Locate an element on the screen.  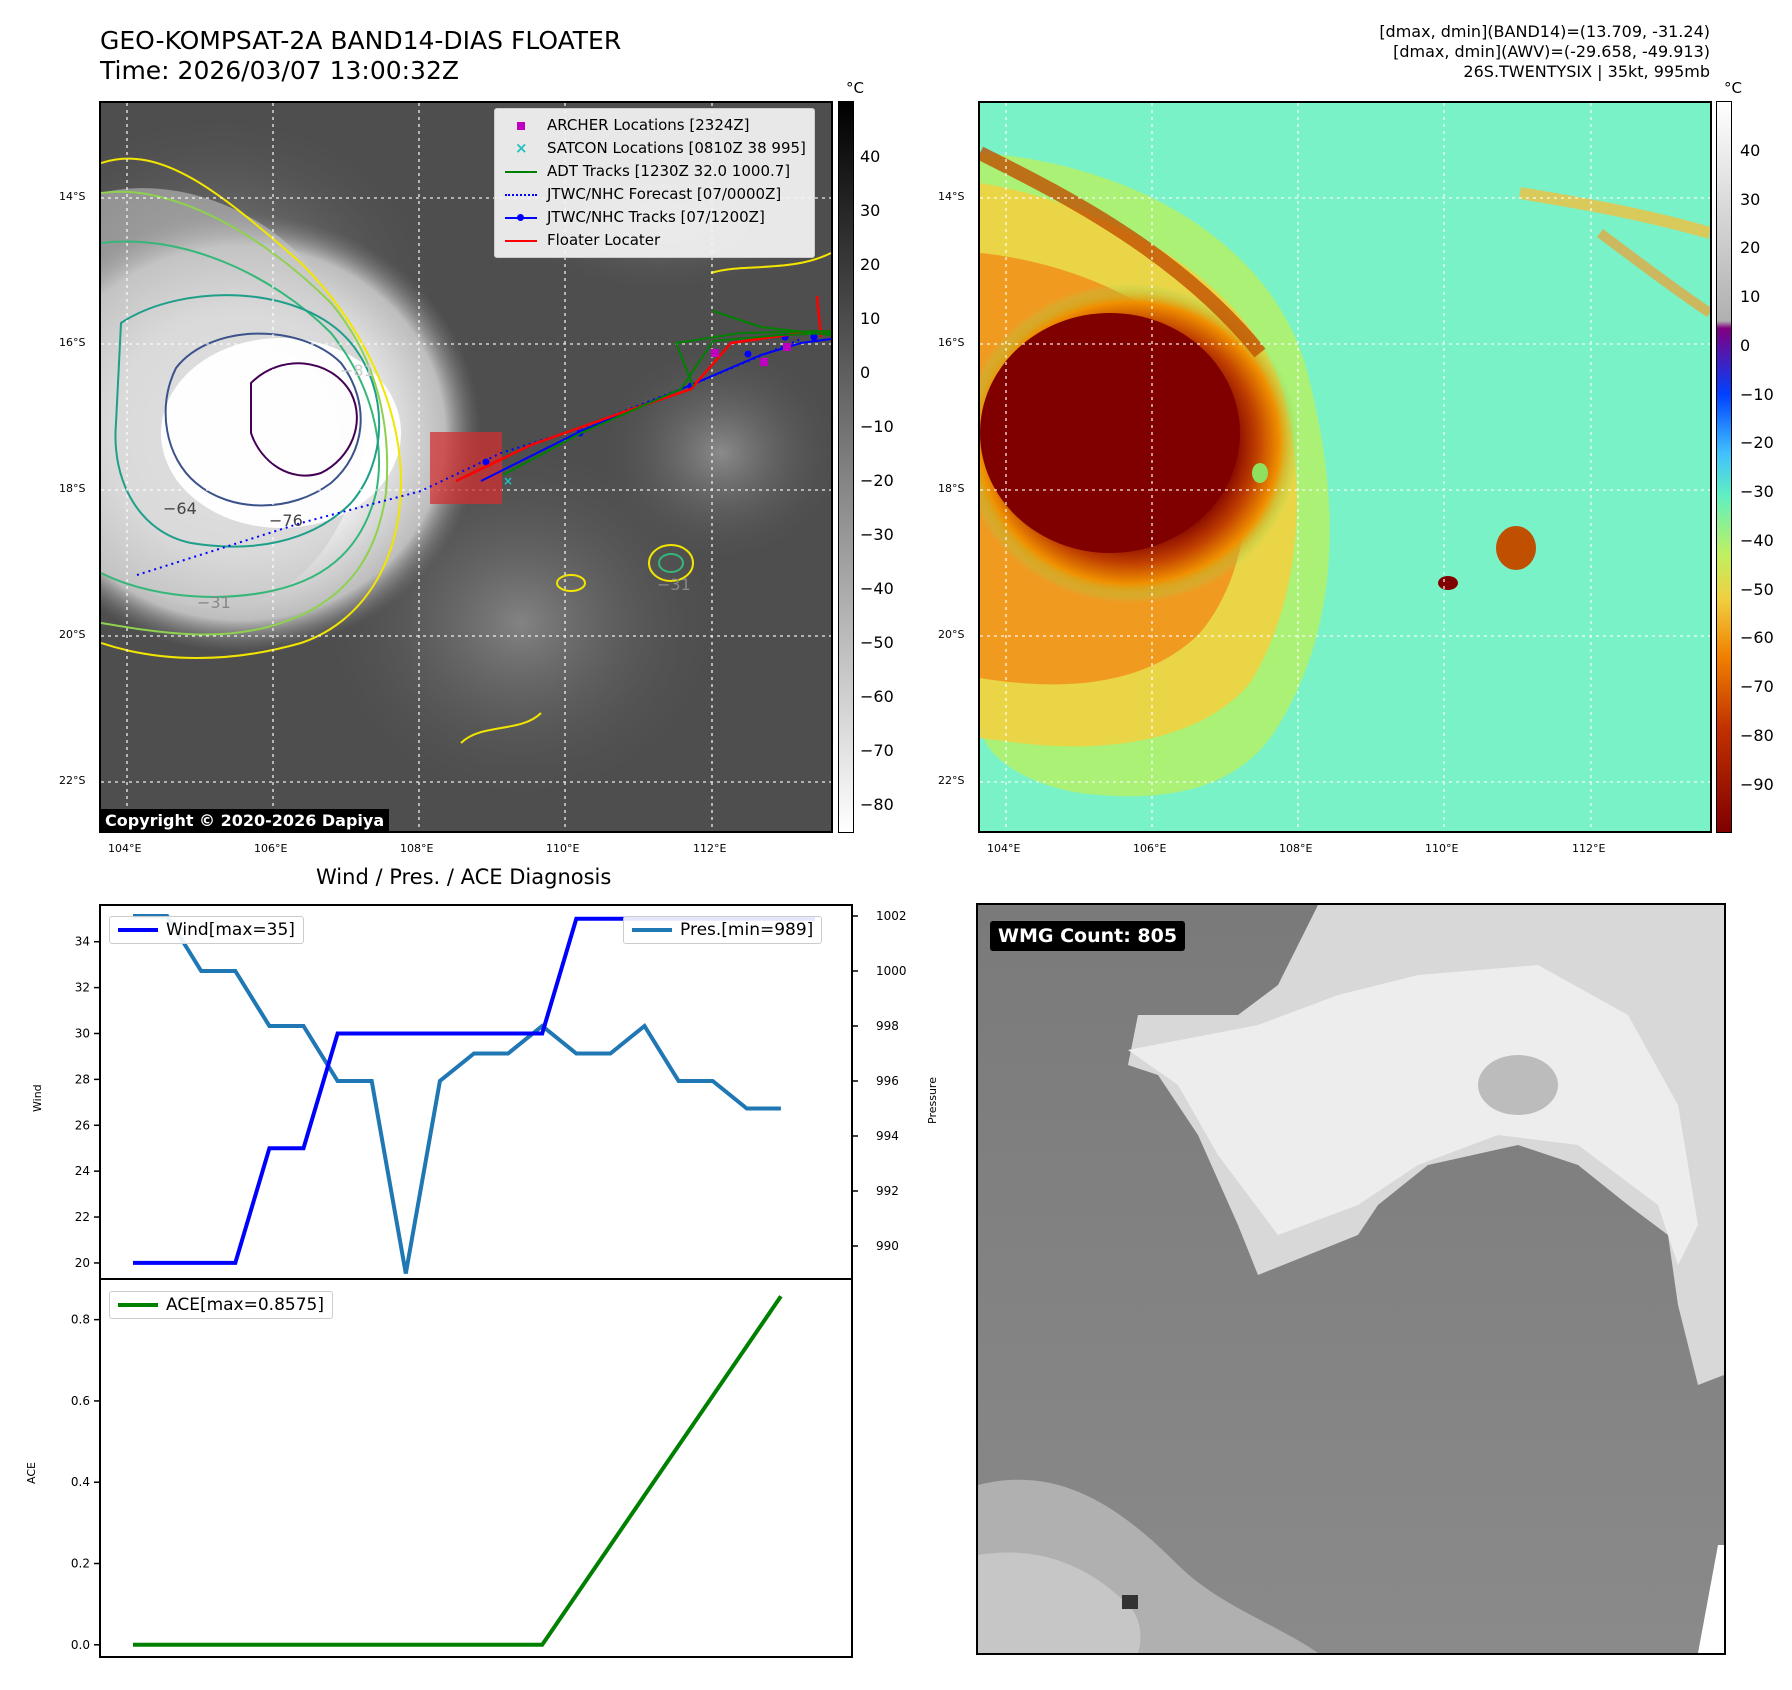
wind-axis-label: Wind is located at coordinates (37, 1098).